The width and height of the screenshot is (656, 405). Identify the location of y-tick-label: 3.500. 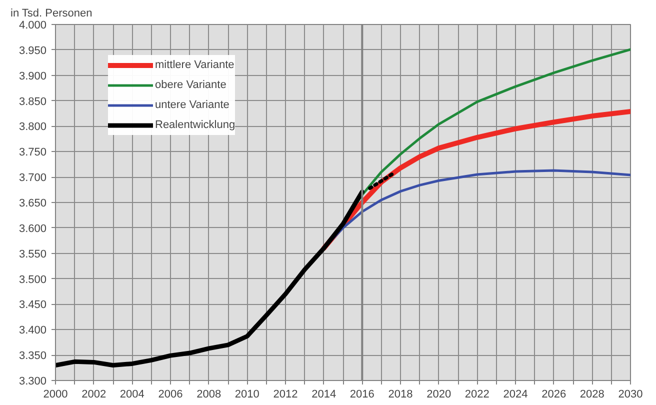
(32, 280).